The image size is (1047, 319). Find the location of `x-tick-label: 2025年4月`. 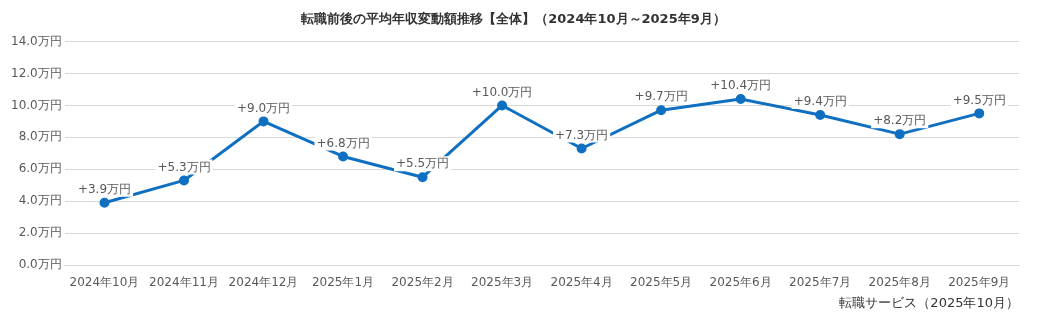

x-tick-label: 2025年4月 is located at coordinates (581, 282).